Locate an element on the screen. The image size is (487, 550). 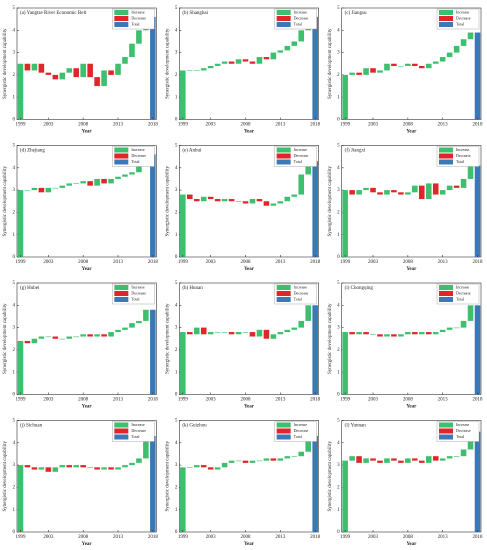
chart-title: (j) Sichuan is located at coordinates (31, 426).